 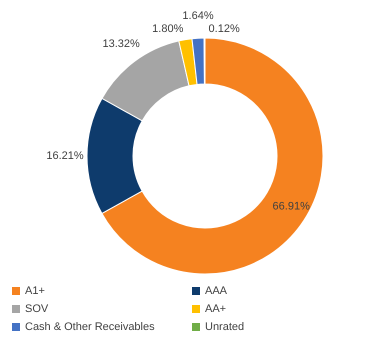 What do you see at coordinates (37, 308) in the screenshot?
I see `legend-label: SOV` at bounding box center [37, 308].